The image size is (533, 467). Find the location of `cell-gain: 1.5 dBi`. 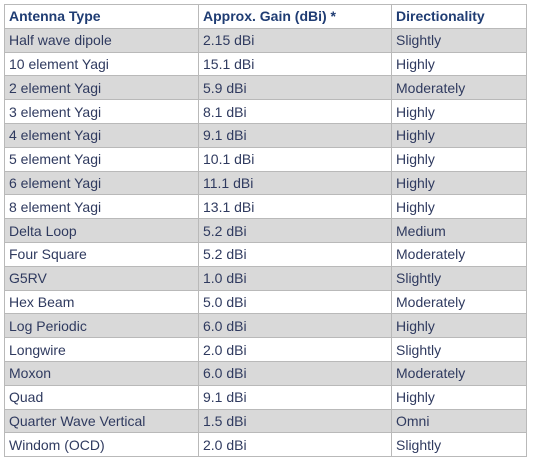

cell-gain: 1.5 dBi is located at coordinates (295, 421).